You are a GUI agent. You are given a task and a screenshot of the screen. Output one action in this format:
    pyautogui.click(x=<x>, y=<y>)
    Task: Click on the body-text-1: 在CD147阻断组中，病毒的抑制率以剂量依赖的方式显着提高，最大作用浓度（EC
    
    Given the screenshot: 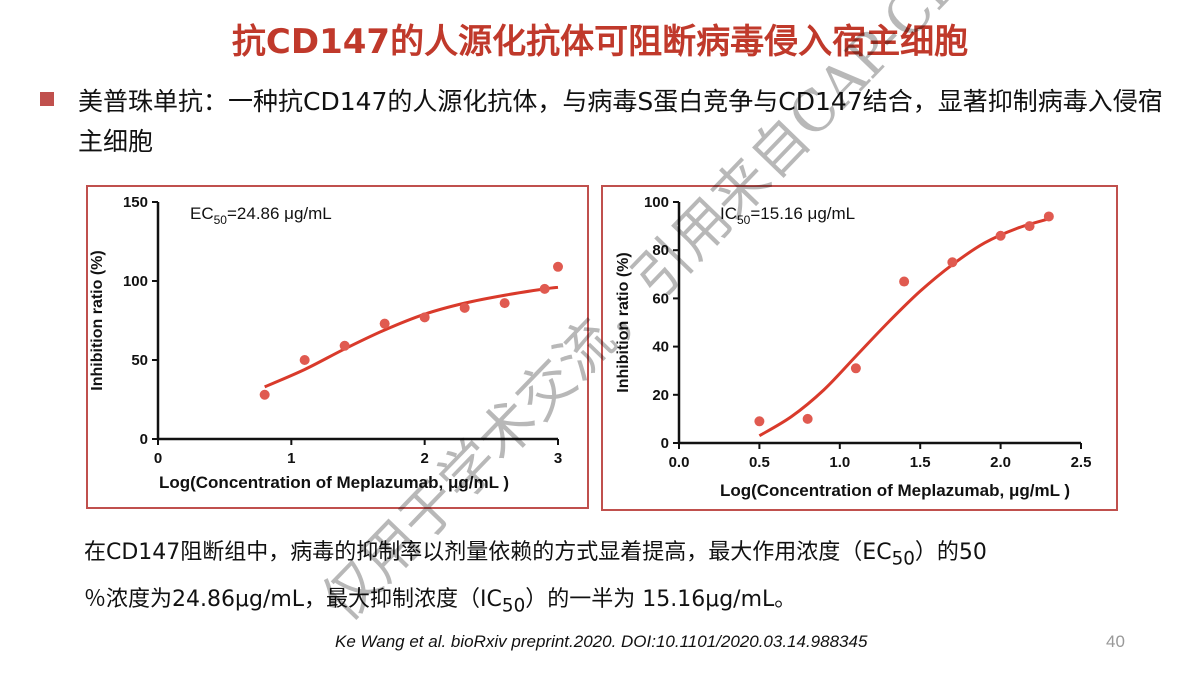 What is the action you would take?
    pyautogui.click(x=488, y=552)
    